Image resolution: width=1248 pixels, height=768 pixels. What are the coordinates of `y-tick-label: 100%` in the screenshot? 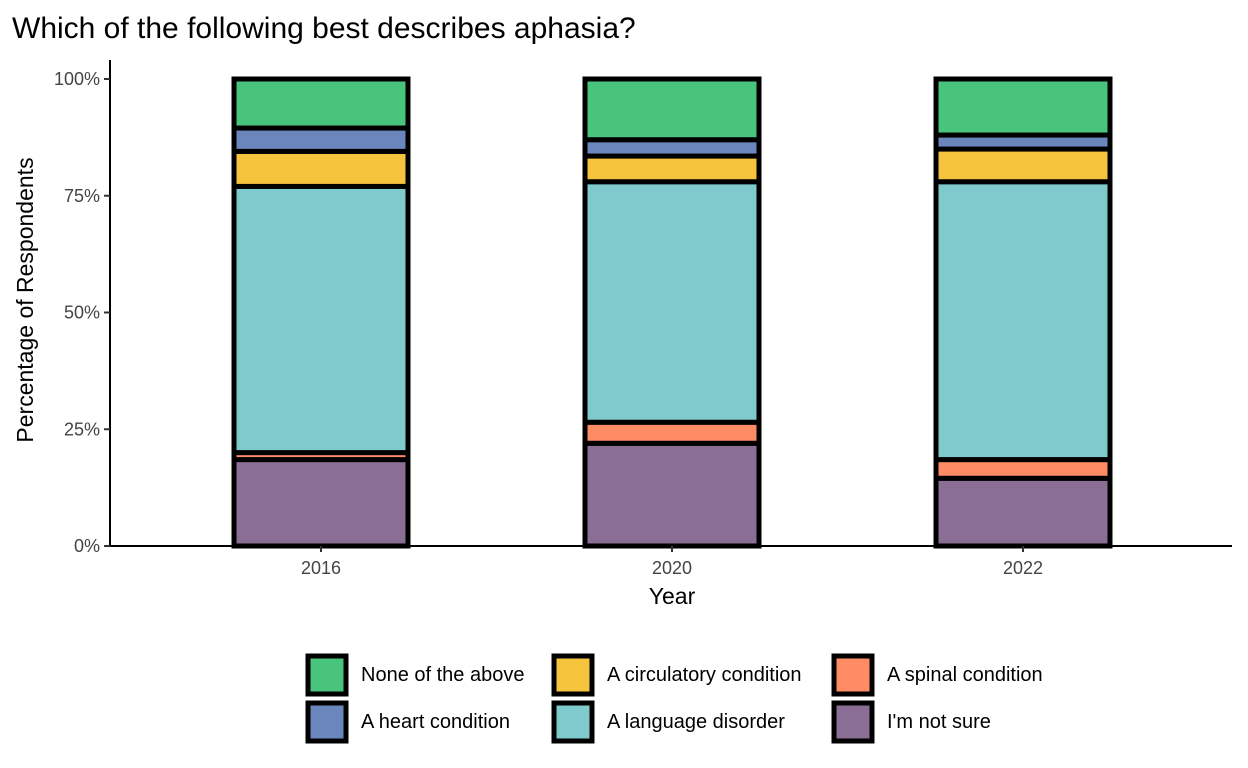 It's located at (77, 79).